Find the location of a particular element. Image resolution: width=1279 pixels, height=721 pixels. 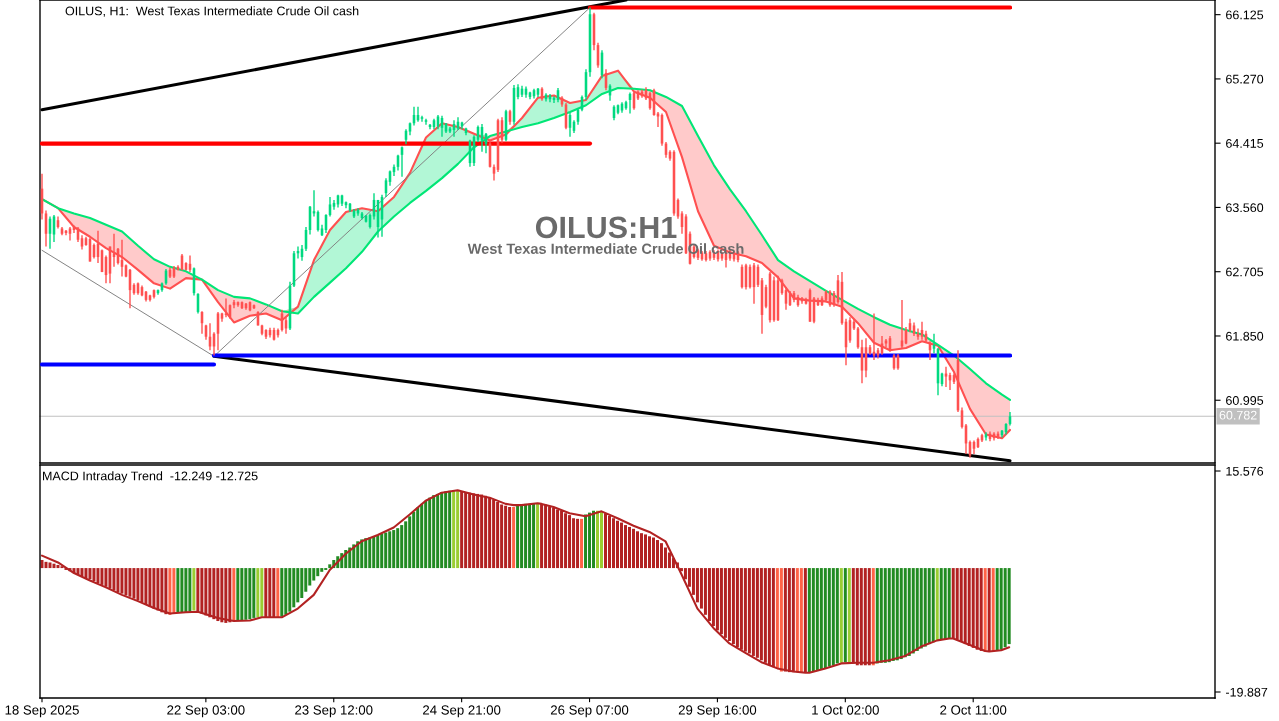

x-tick-label: 23 Sep 12:00 is located at coordinates (334, 711).